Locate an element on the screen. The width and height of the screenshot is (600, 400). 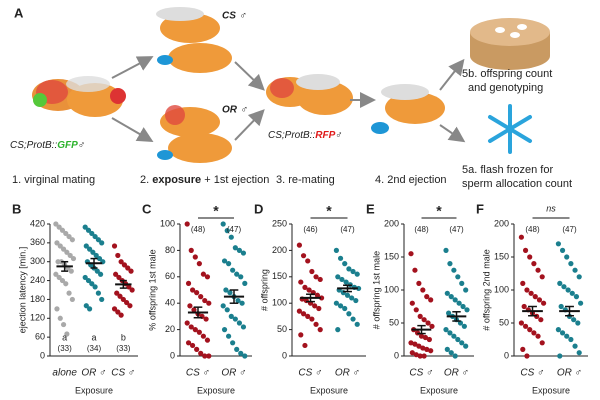
step-label: 2. exposure + 1st ejection is located at coordinates (204, 180).